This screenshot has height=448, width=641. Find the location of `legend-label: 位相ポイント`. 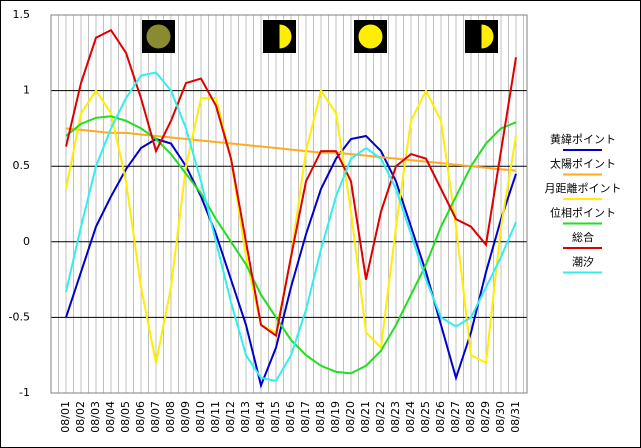

legend-label: 位相ポイント is located at coordinates (583, 213).